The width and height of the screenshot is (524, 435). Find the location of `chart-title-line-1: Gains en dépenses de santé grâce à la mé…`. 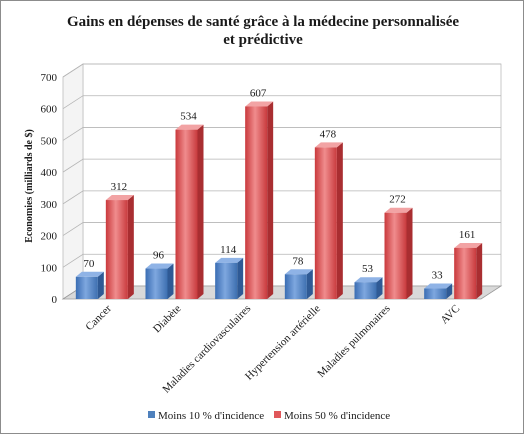

chart-title-line-1: Gains en dépenses de santé grâce à la mé… is located at coordinates (263, 22).